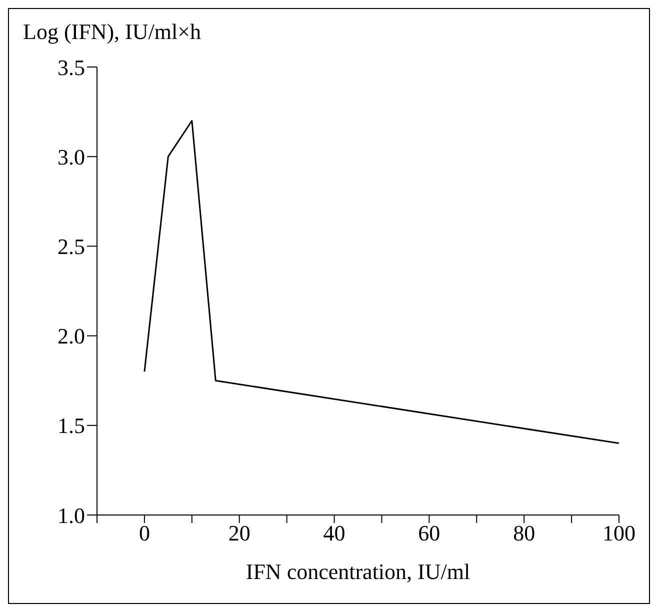 The width and height of the screenshot is (658, 612). Describe the element at coordinates (429, 533) in the screenshot. I see `x-tick-label: 60` at that location.